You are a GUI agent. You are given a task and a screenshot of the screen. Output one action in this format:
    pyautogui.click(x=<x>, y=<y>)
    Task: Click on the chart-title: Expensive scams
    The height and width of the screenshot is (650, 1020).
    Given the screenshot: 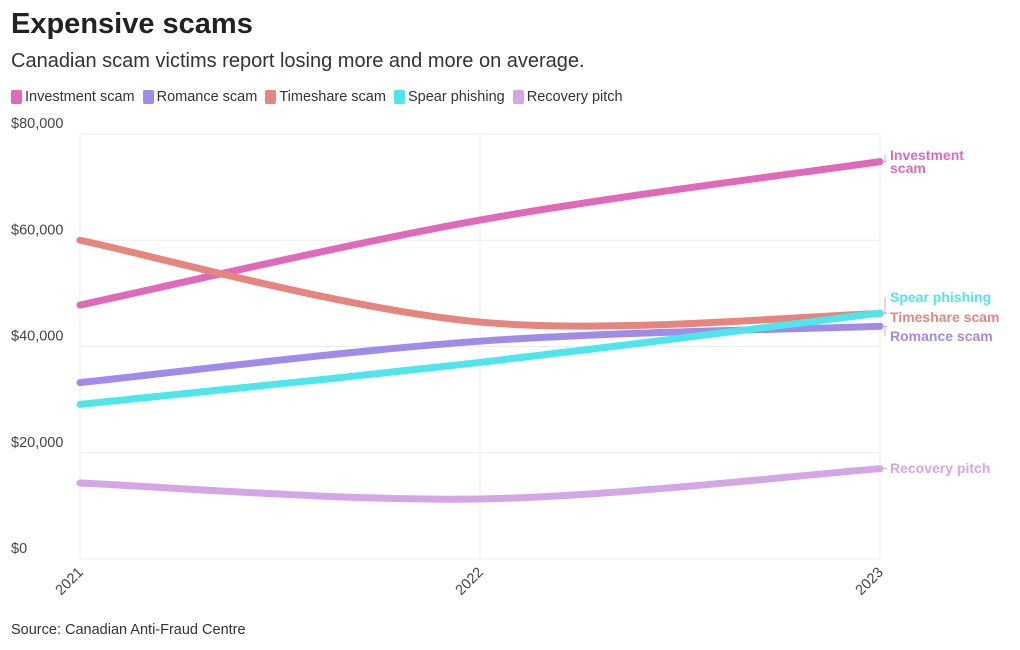 What is the action you would take?
    pyautogui.click(x=132, y=24)
    